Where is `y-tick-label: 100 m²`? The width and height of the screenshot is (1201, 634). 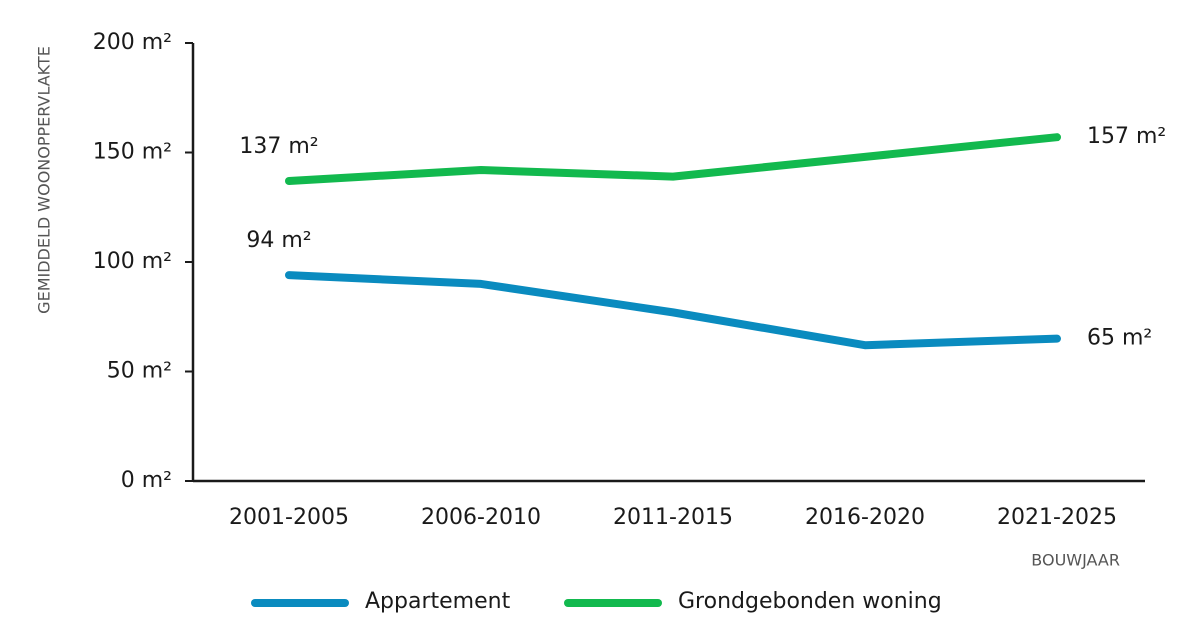
y-tick-label: 100 m² is located at coordinates (132, 261).